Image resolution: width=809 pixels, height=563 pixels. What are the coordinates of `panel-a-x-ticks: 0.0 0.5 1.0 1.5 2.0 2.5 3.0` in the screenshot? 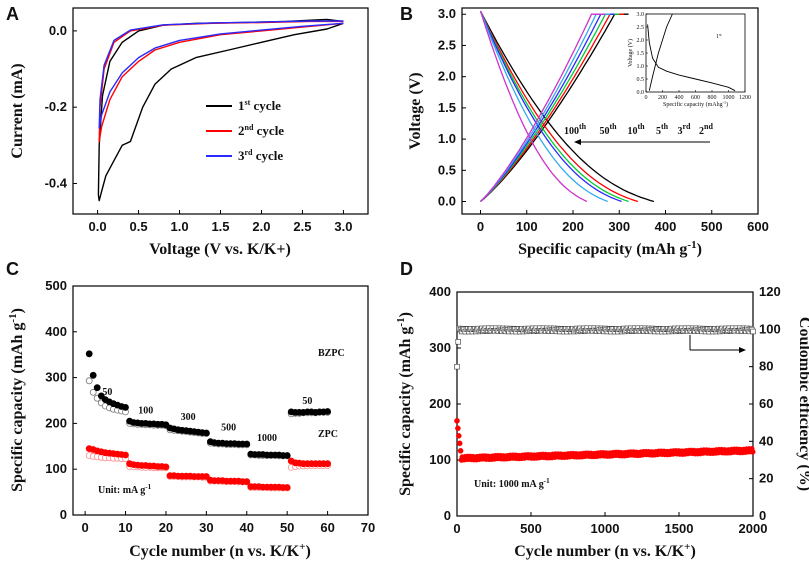 It's located at (220, 222).